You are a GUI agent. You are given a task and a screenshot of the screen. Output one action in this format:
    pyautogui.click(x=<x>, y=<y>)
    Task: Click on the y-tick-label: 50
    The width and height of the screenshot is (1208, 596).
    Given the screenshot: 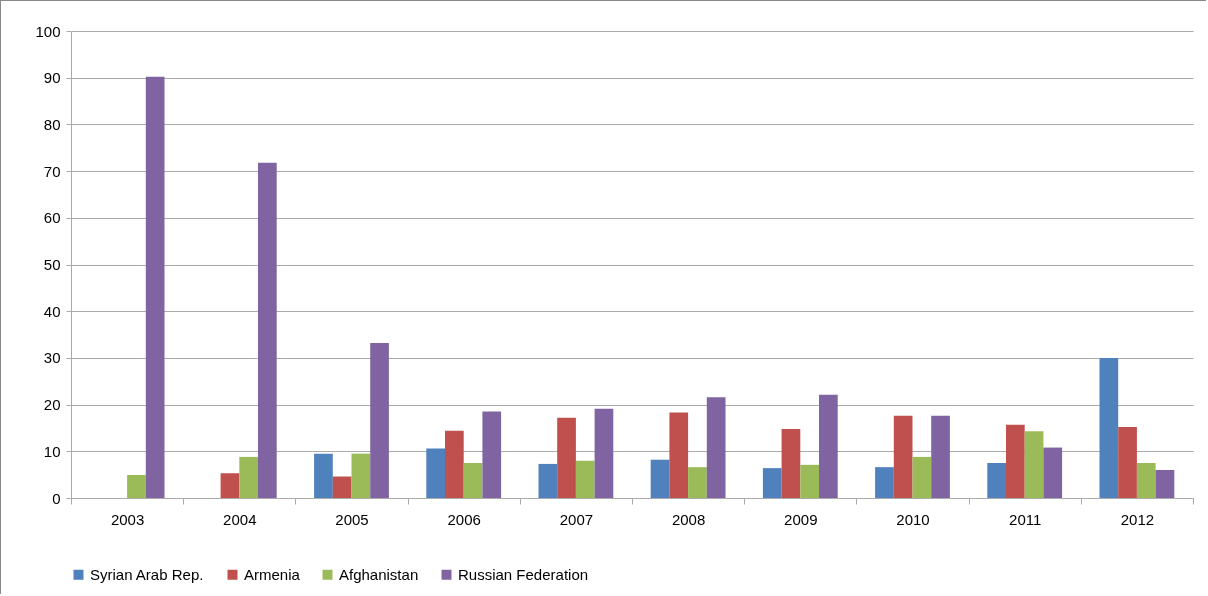 What is the action you would take?
    pyautogui.click(x=52, y=264)
    